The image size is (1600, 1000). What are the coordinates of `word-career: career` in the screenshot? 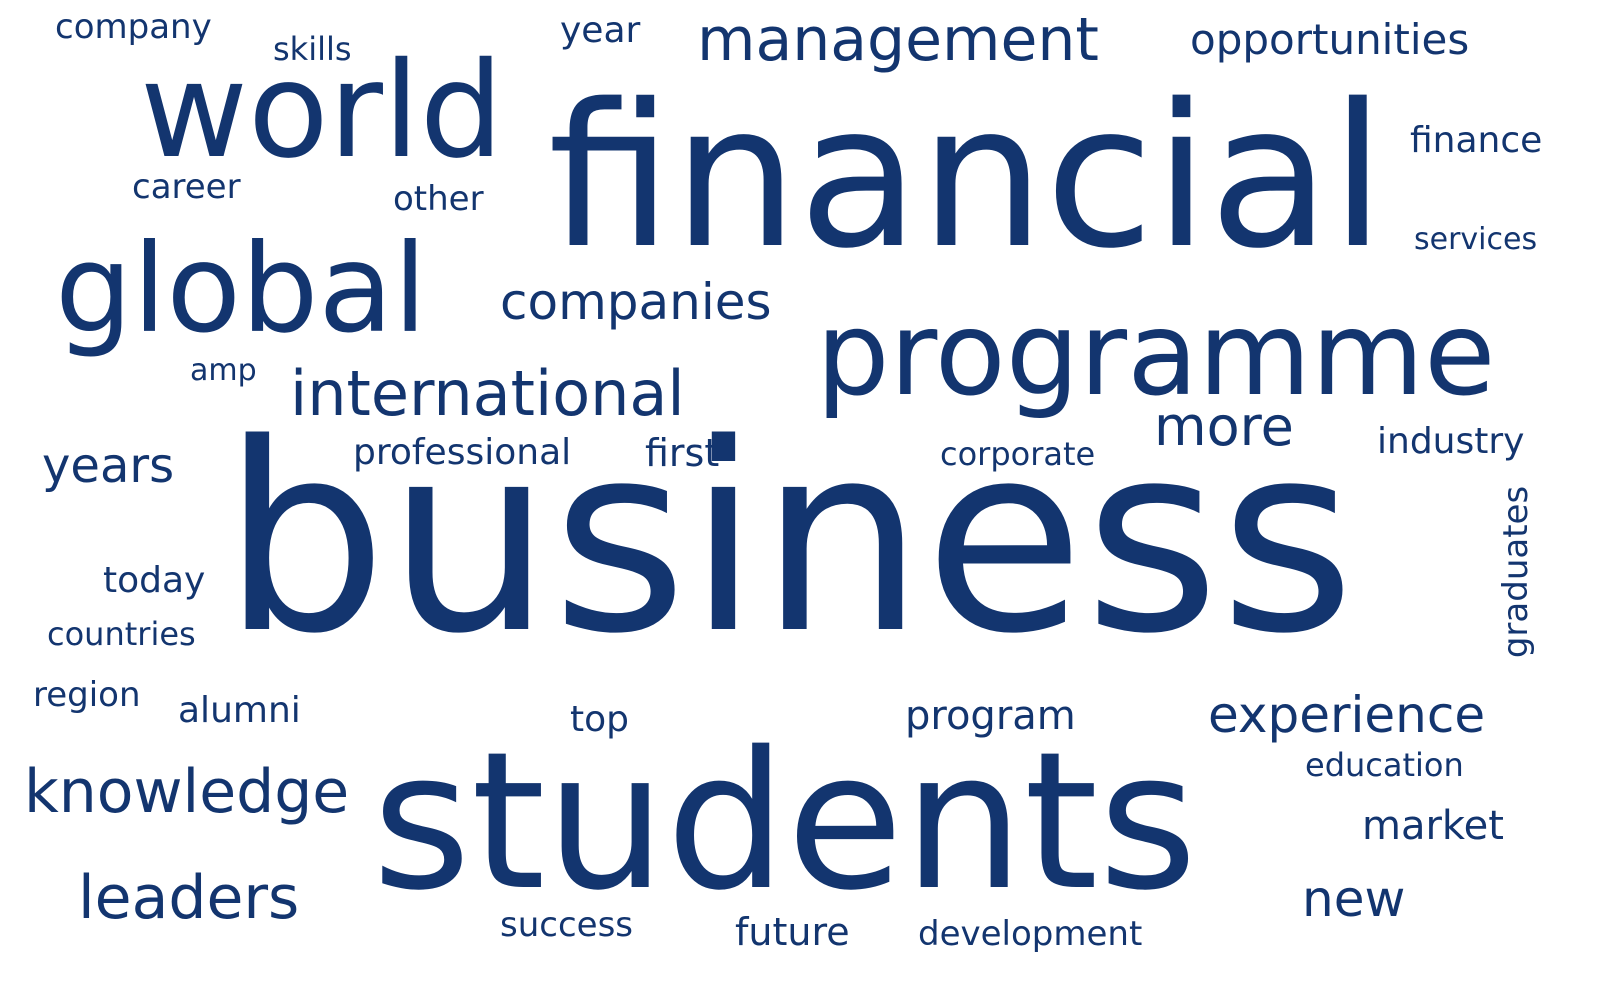 It's located at (186, 187).